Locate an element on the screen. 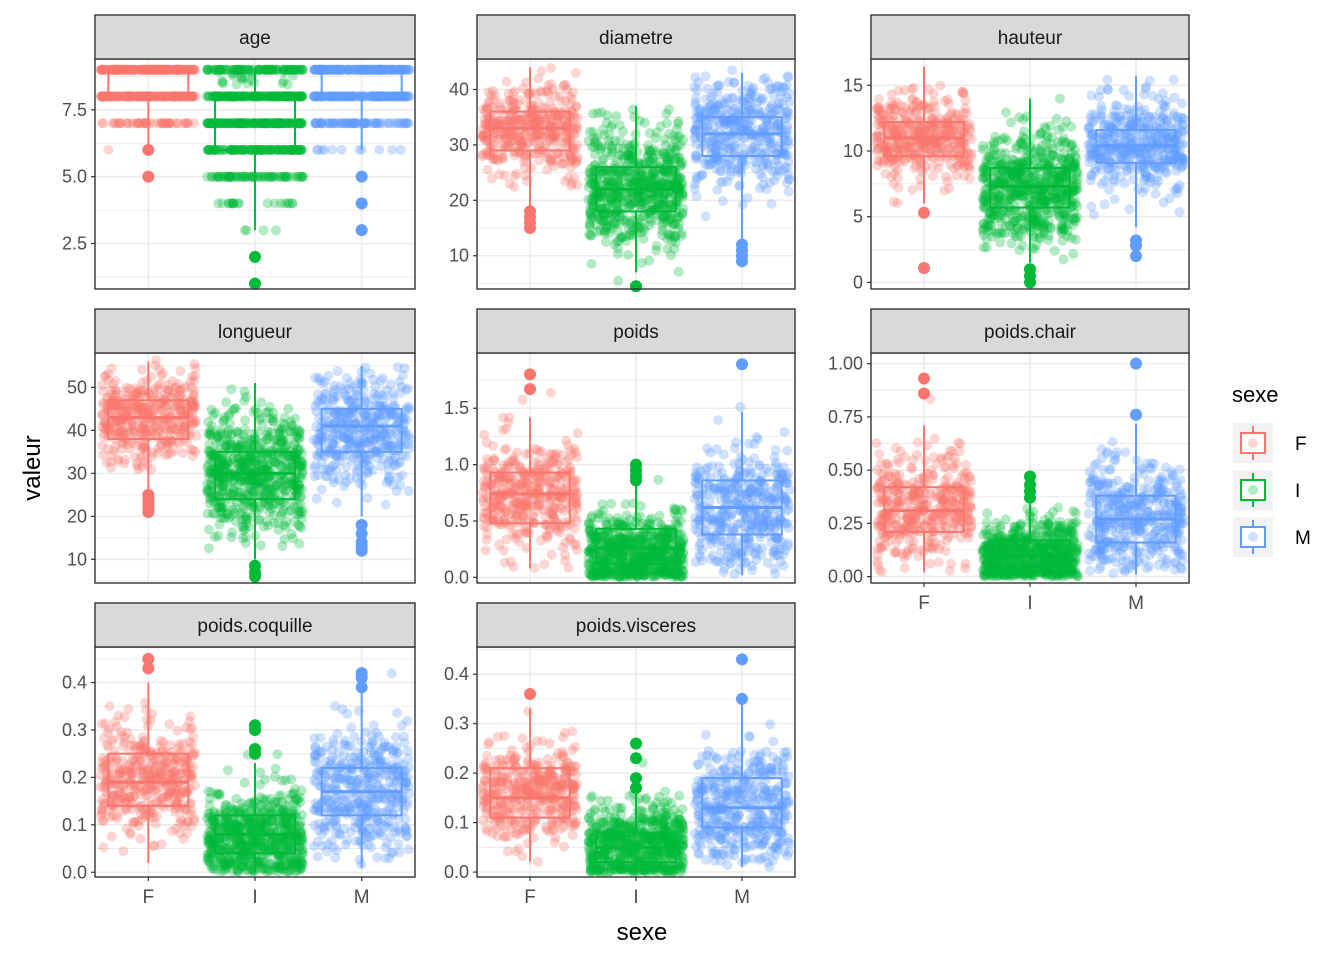 The image size is (1344, 960). facet-strip-label: diametre is located at coordinates (636, 38).